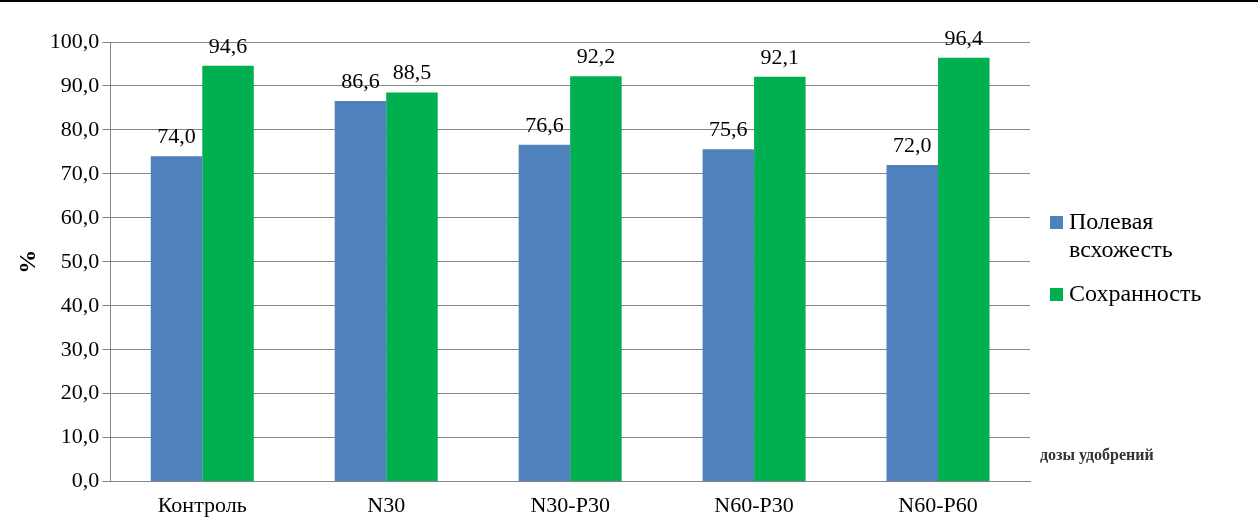 The image size is (1258, 526). What do you see at coordinates (176, 136) in the screenshot?
I see `data-label: 74,0` at bounding box center [176, 136].